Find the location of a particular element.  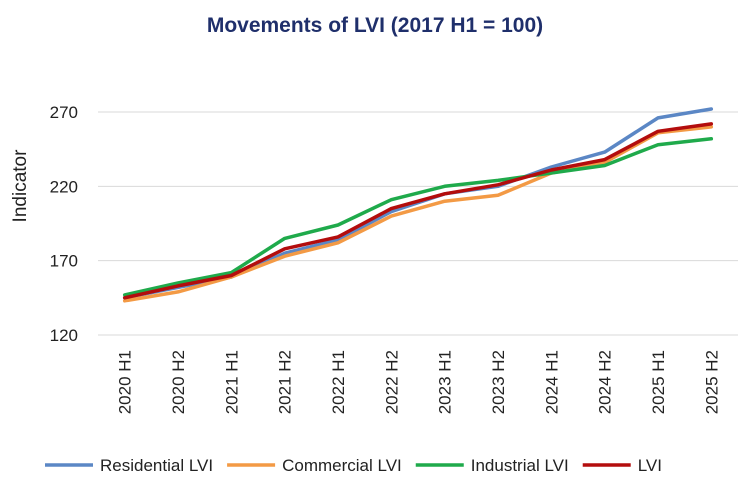

y-axis-title: Indicator is located at coordinates (20, 186).